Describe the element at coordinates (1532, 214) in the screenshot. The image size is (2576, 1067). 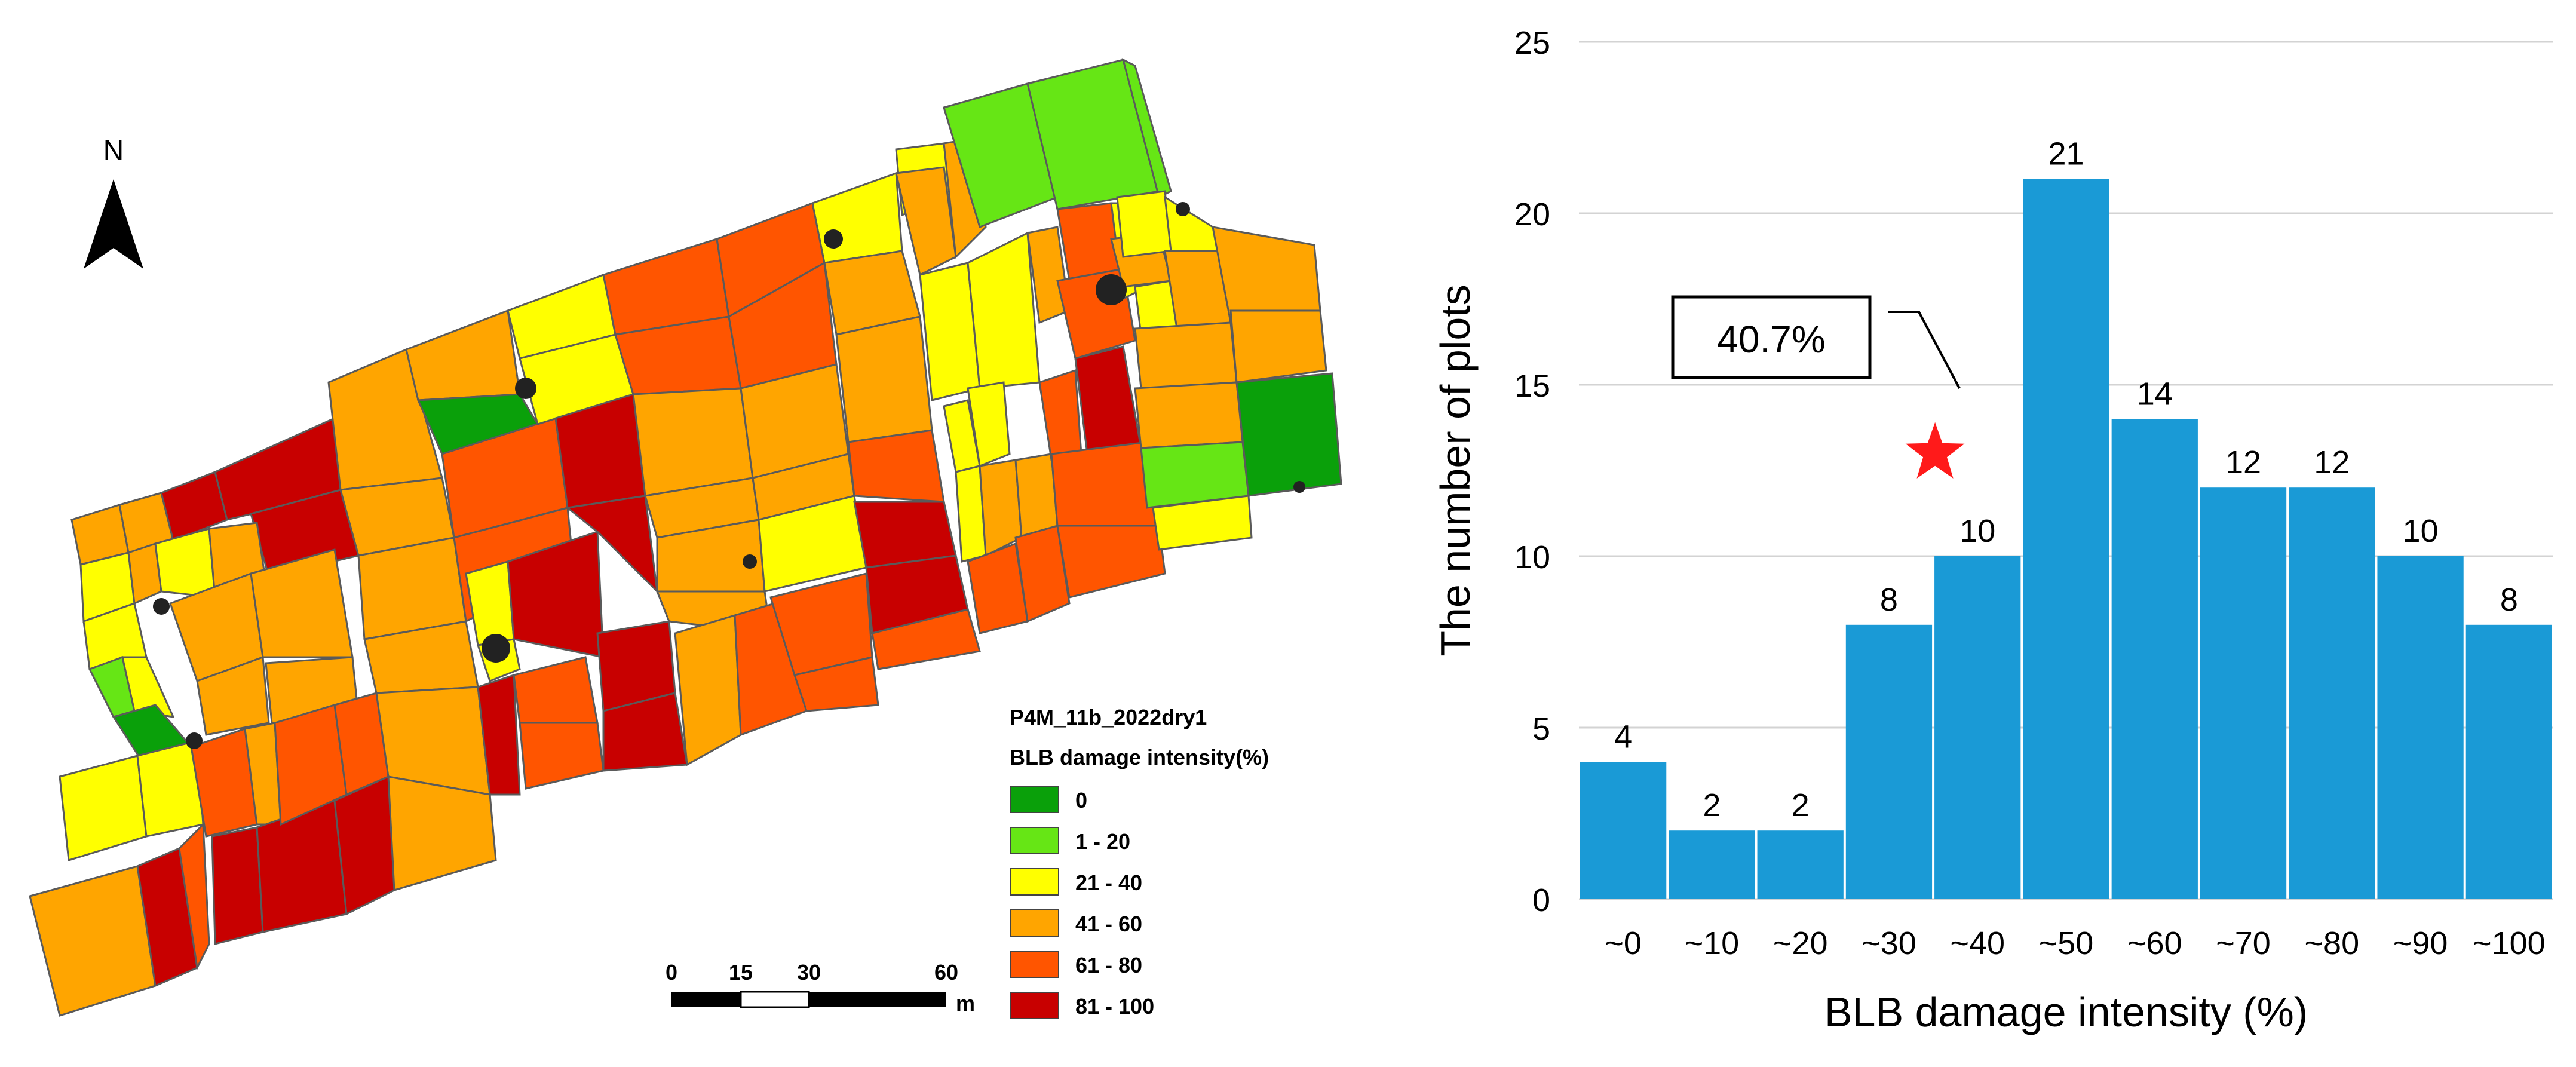
I see `y-tick-label: 20` at that location.